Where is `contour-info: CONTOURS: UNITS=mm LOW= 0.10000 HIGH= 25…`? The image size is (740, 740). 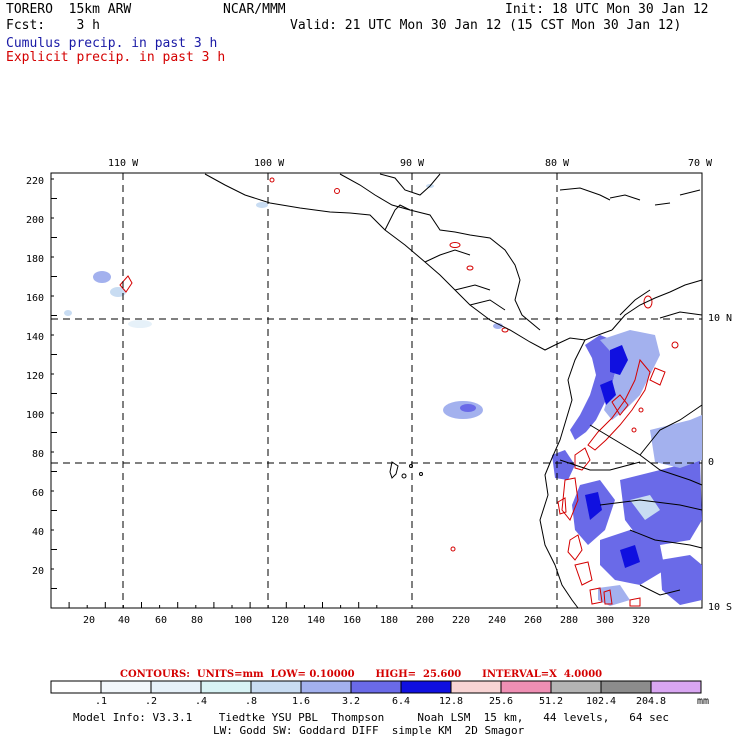 contour-info: CONTOURS: UNITS=mm LOW= 0.10000 HIGH= 25… is located at coordinates (361, 674).